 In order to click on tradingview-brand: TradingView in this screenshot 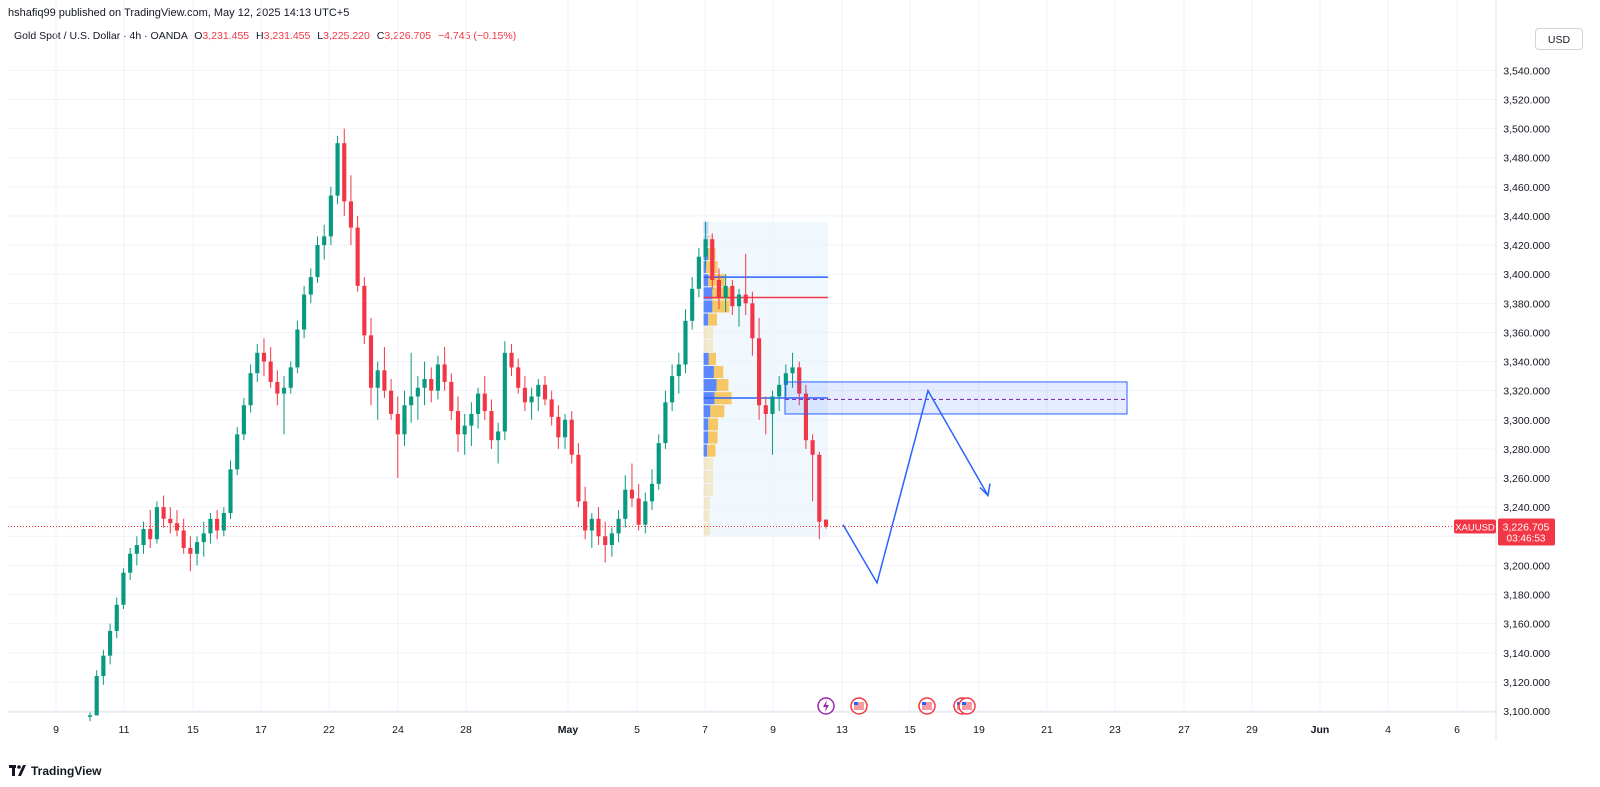, I will do `click(55, 771)`.